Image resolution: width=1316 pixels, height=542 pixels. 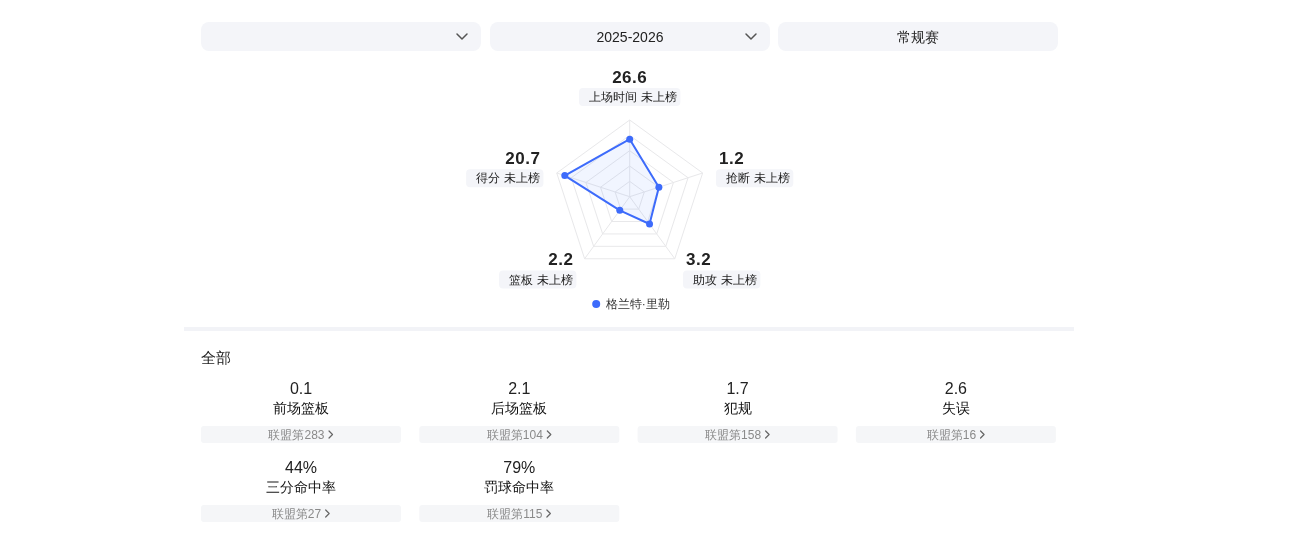 I want to click on stat-name: 罚球命中率, so click(x=519, y=487).